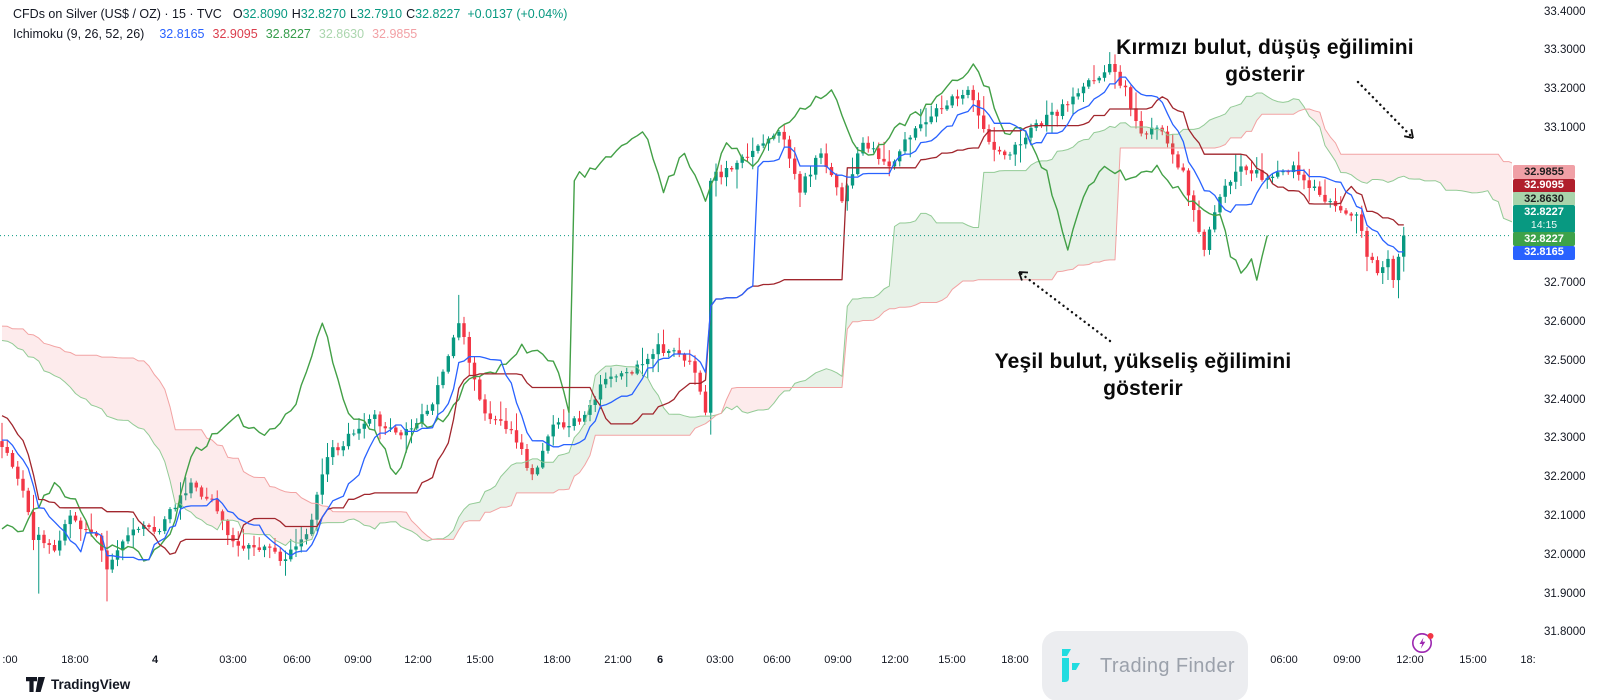 Image resolution: width=1600 pixels, height=700 pixels. Describe the element at coordinates (288, 34) in the screenshot. I see `indicator-value: 32.8227` at that location.